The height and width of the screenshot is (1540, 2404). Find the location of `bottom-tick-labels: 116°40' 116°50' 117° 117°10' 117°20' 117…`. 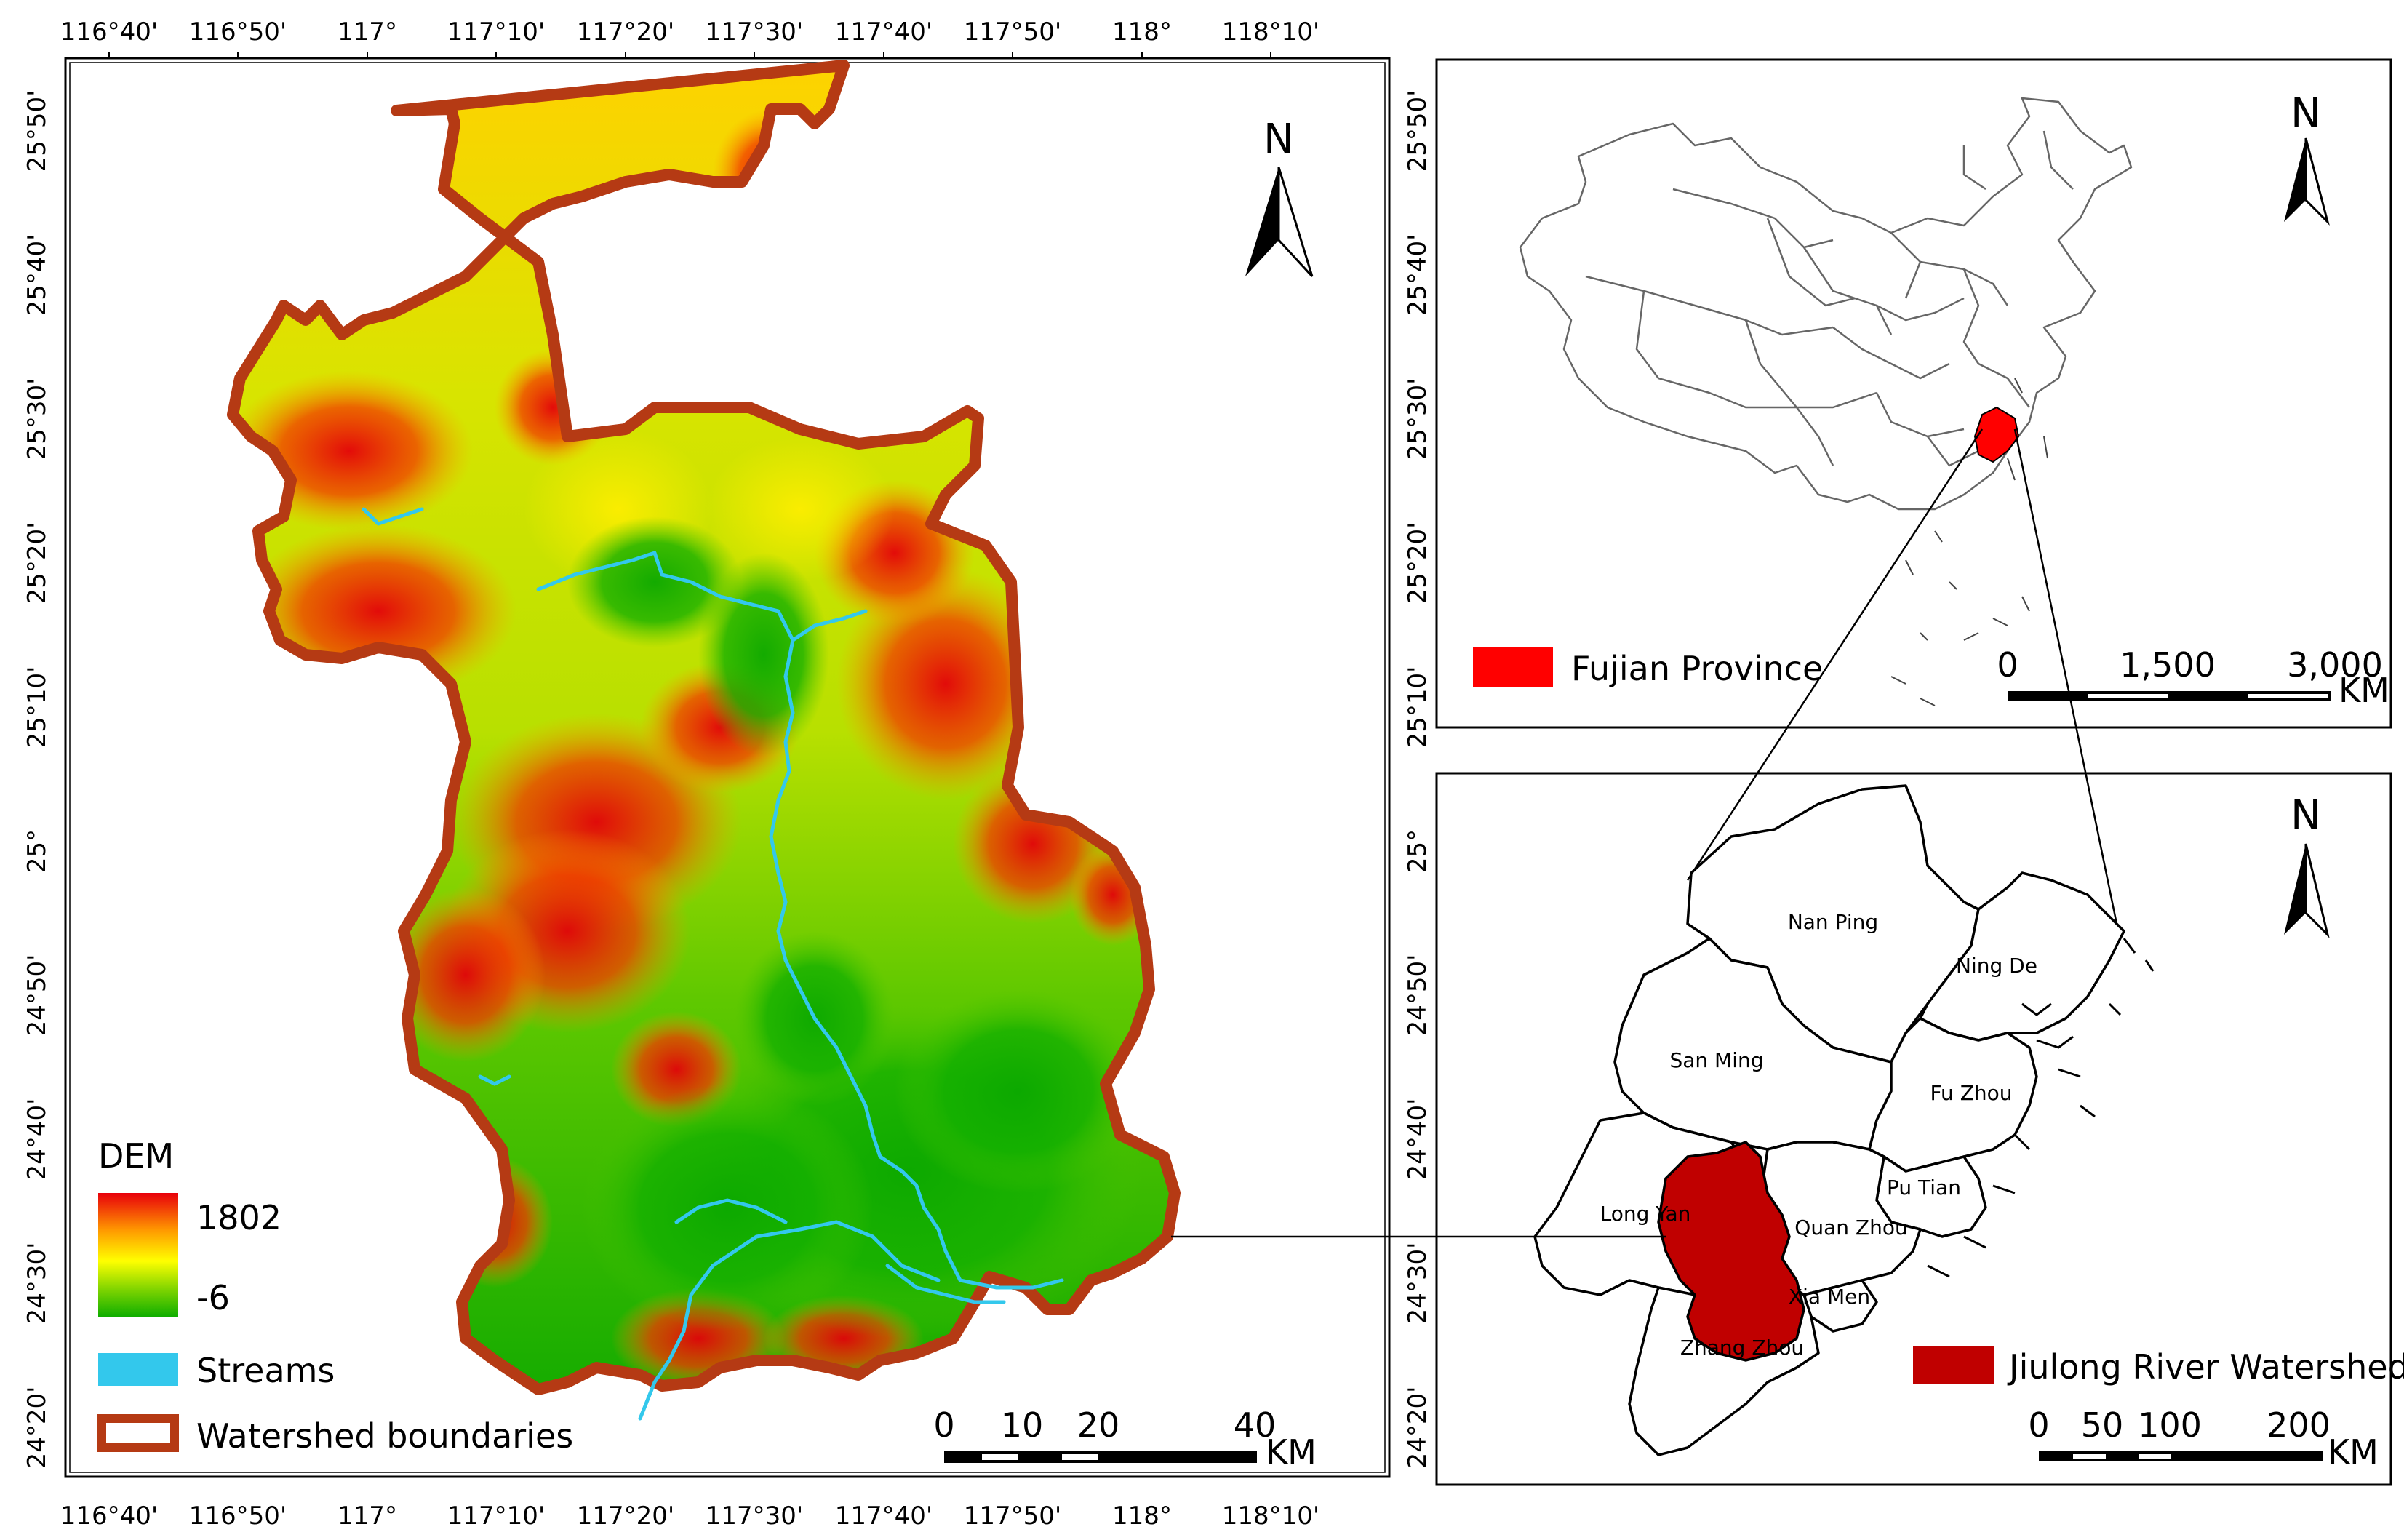

bottom-tick-labels: 116°40' 116°50' 117° 117°10' 117°20' 117… is located at coordinates (690, 1516).